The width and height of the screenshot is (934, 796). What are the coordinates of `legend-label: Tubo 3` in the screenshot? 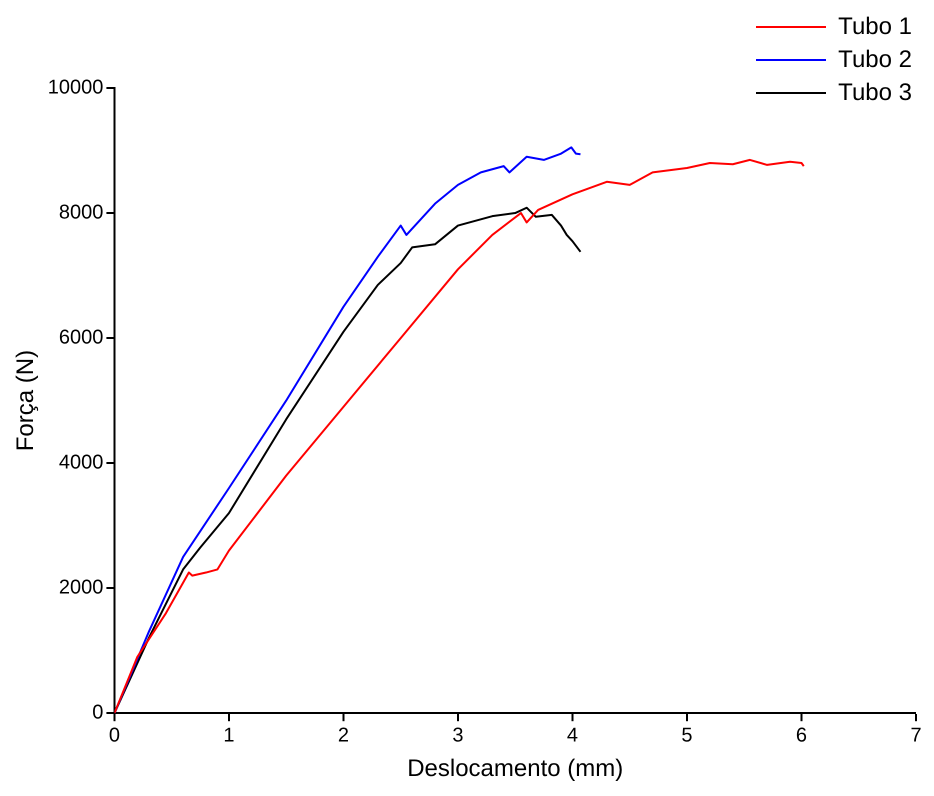 It's located at (875, 92).